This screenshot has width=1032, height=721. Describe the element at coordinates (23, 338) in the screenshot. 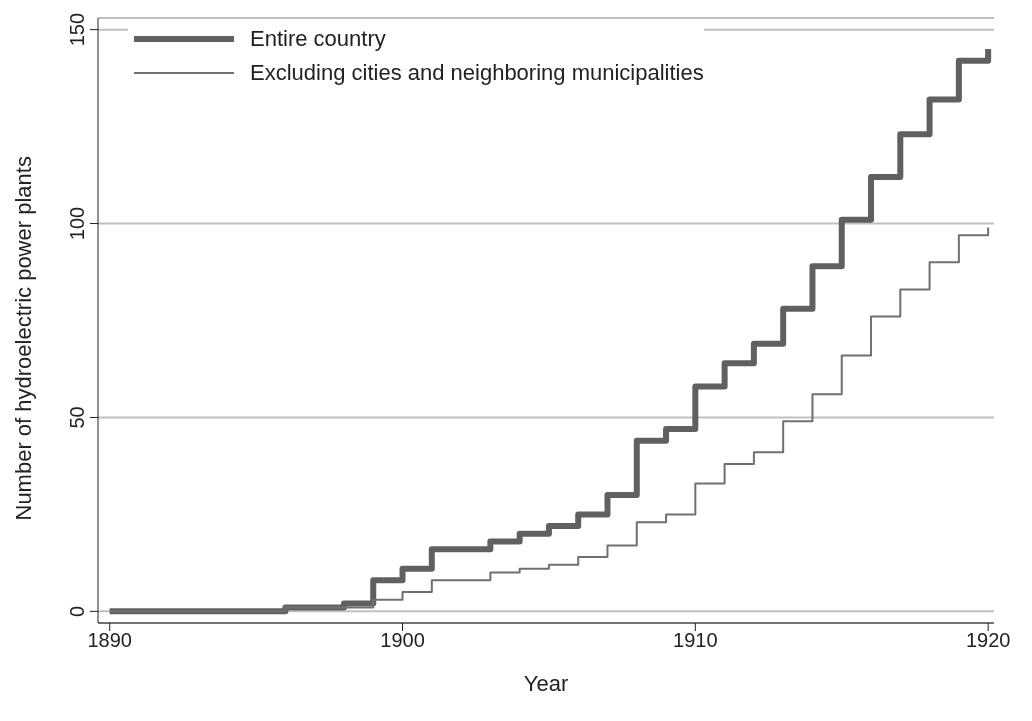

I see `y-axis-title: Number of hydroelectric power plants` at that location.